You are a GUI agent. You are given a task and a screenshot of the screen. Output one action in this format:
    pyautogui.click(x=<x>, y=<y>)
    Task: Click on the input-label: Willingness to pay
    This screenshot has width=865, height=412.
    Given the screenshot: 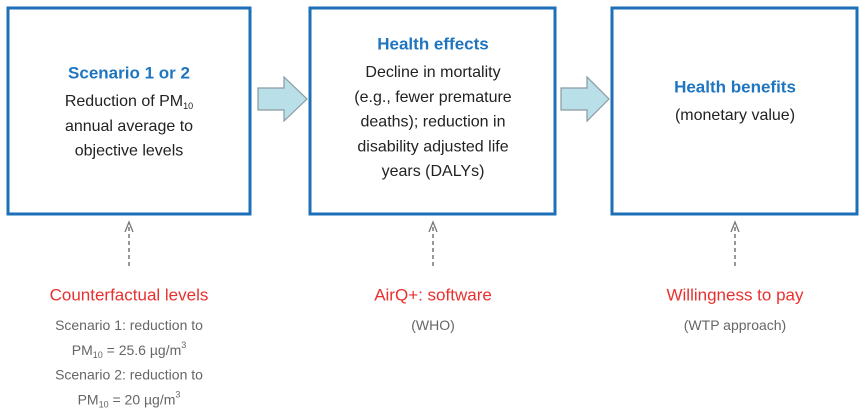 What is the action you would take?
    pyautogui.click(x=735, y=294)
    